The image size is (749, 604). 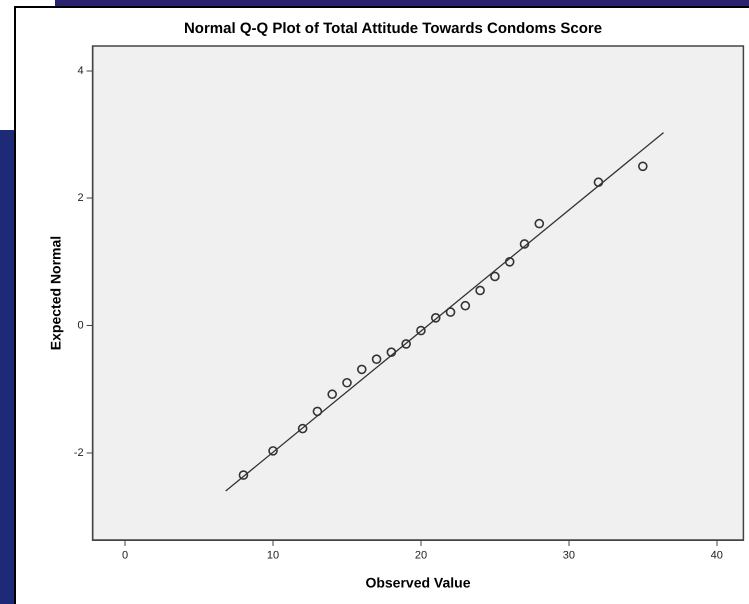 I want to click on x-tick-label: 0, so click(x=125, y=556).